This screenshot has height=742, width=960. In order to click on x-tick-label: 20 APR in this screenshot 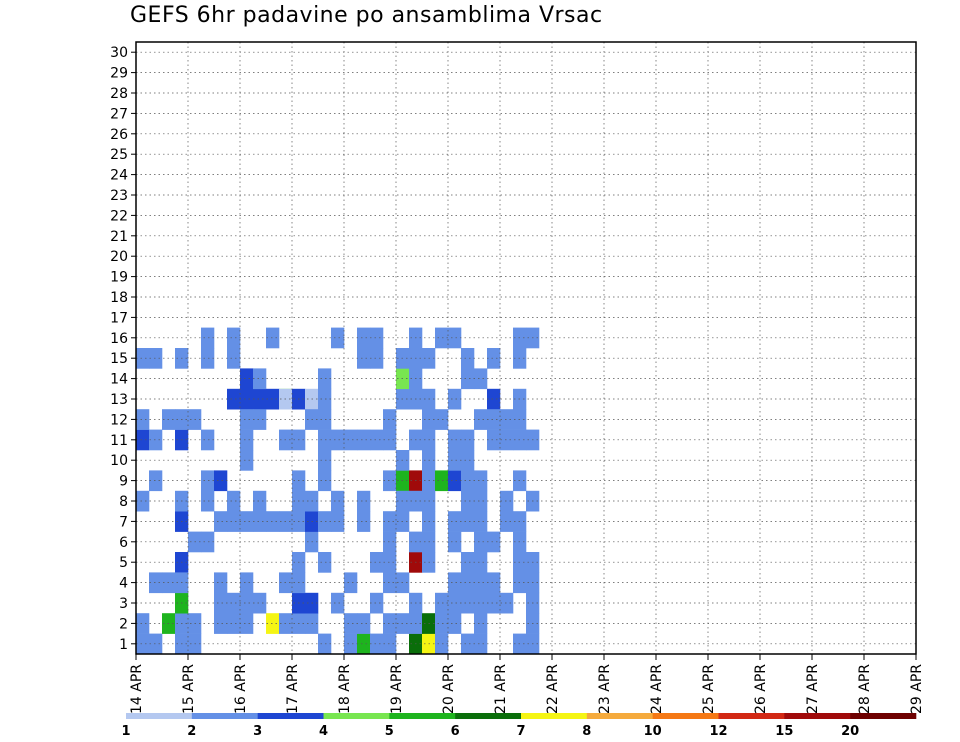, I will do `click(449, 689)`.